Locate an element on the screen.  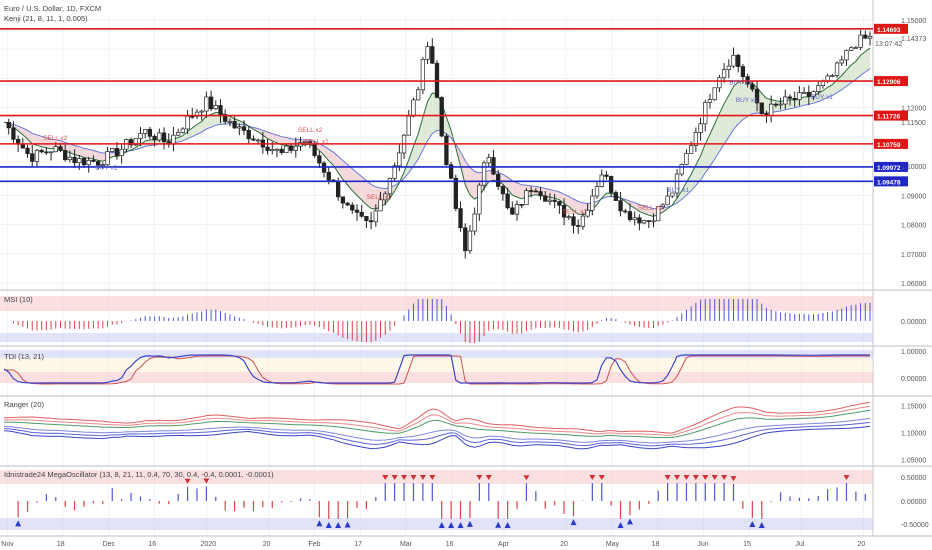
pane-tick: 1.00000 is located at coordinates (913, 352).